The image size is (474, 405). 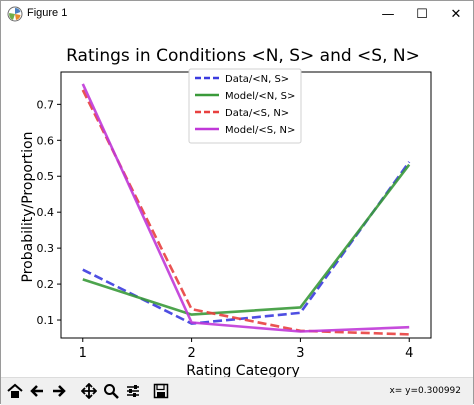 What do you see at coordinates (46, 104) in the screenshot?
I see `y-tick-label: 0.7` at bounding box center [46, 104].